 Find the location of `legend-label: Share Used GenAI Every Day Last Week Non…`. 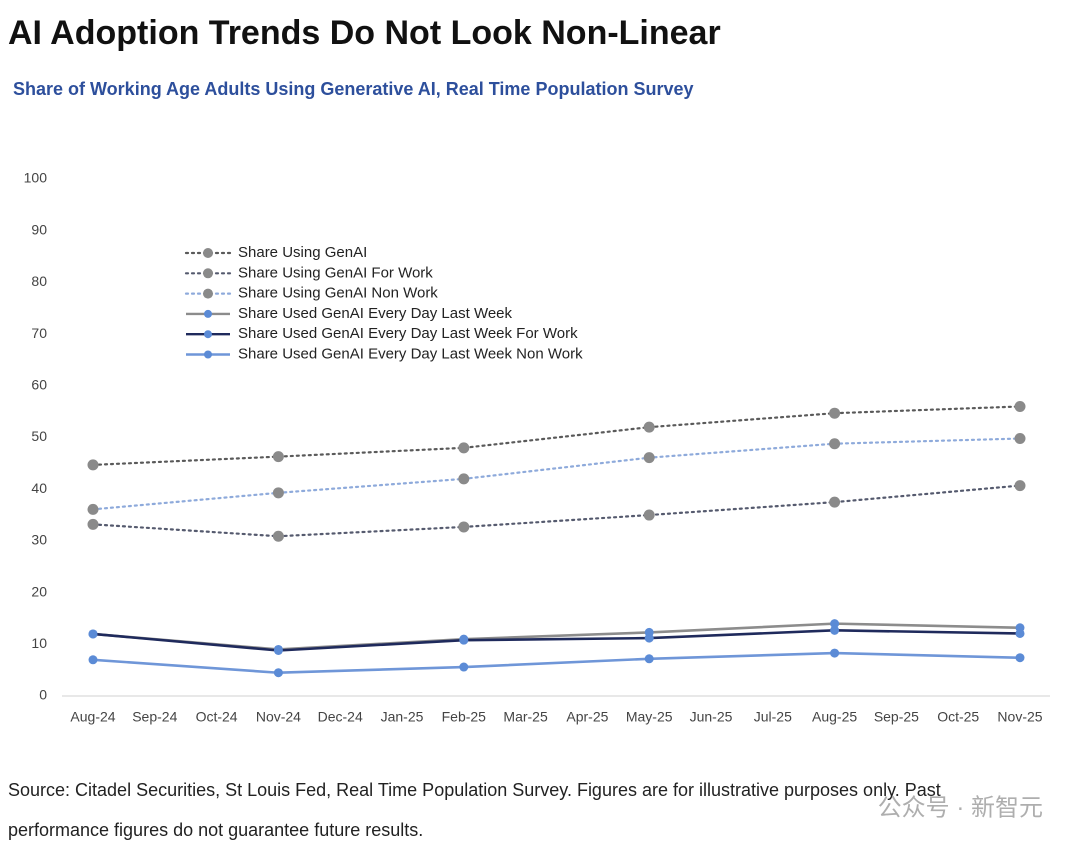

legend-label: Share Used GenAI Every Day Last Week Non… is located at coordinates (410, 353).